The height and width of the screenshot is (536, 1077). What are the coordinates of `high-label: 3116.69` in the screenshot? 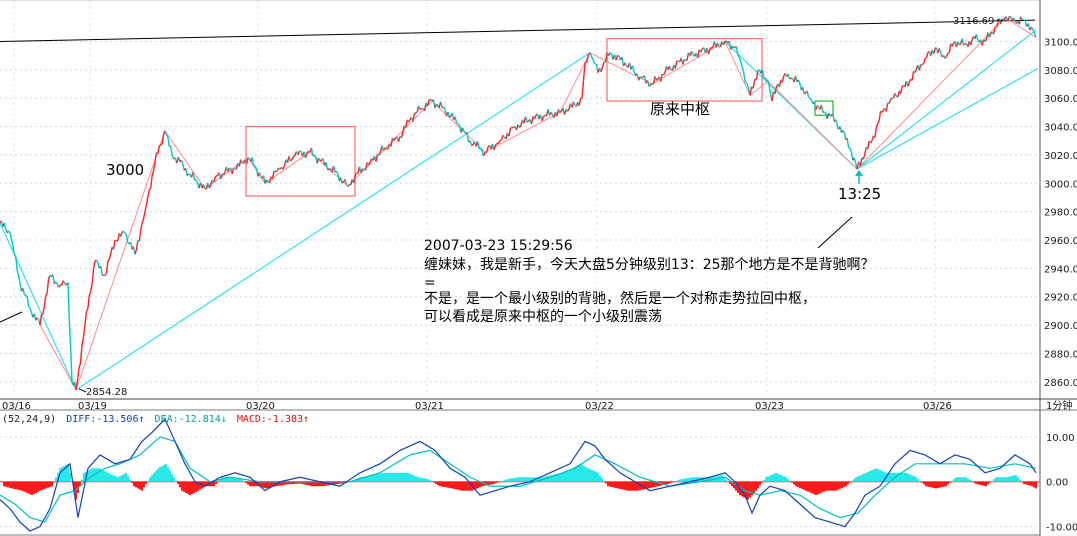 It's located at (973, 21).